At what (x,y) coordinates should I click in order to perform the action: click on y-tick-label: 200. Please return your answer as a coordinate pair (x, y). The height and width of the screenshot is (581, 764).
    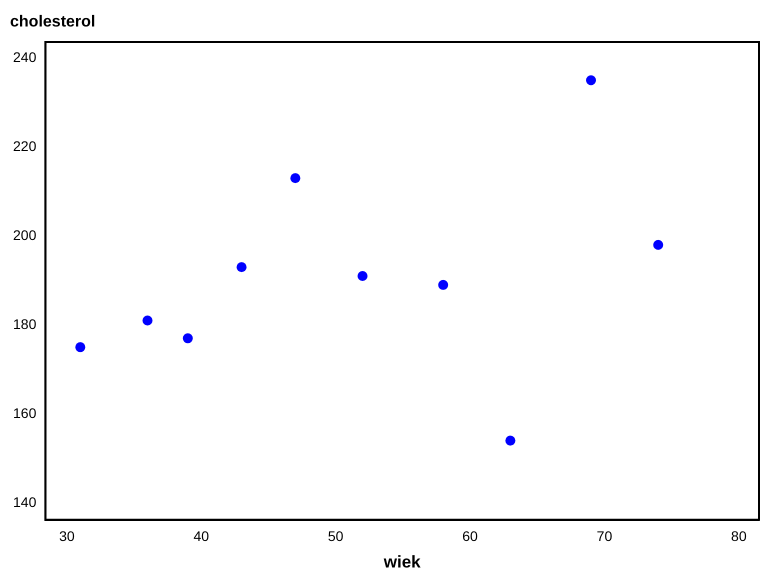
    Looking at the image, I should click on (25, 234).